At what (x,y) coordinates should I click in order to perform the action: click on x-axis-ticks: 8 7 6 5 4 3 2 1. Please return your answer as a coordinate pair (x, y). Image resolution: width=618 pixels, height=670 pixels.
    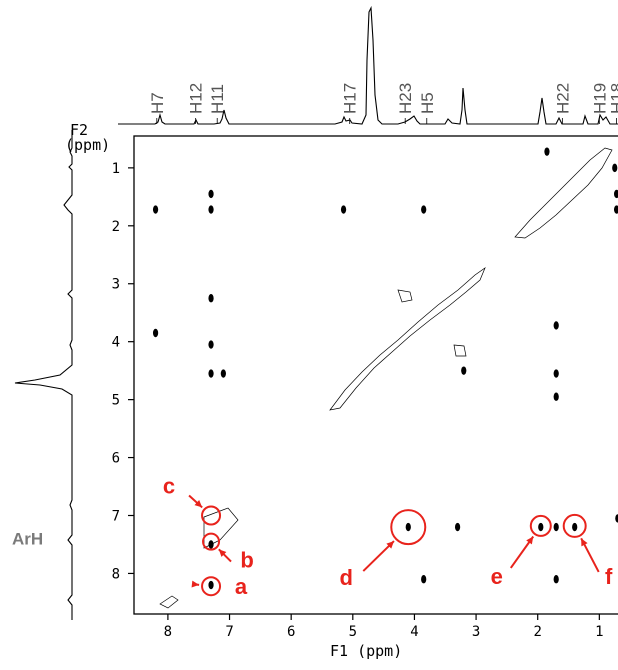
    Looking at the image, I should click on (384, 627).